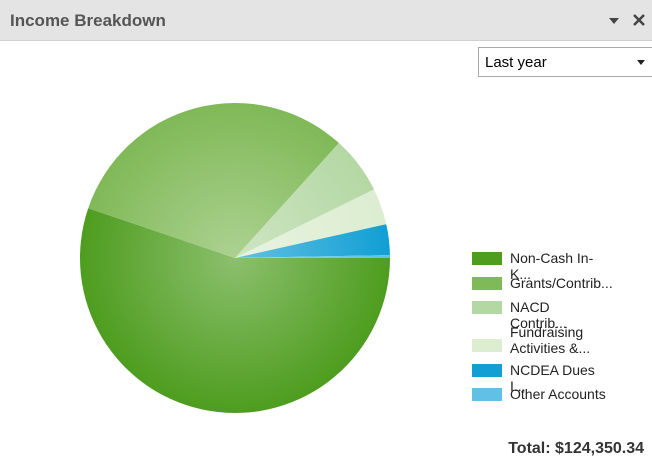  What do you see at coordinates (639, 20) in the screenshot?
I see `close-icon` at bounding box center [639, 20].